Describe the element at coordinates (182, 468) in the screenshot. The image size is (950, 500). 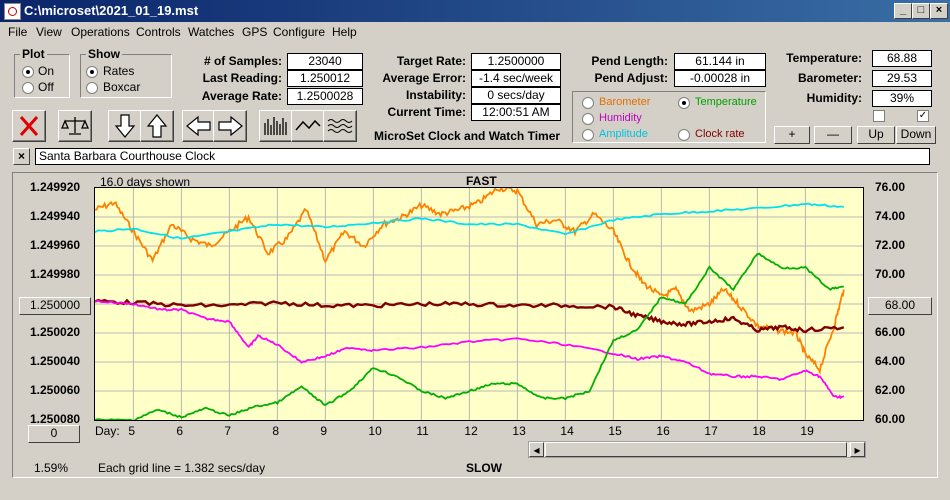
I see `grid-note: Each grid line = 1.382 secs/day` at that location.